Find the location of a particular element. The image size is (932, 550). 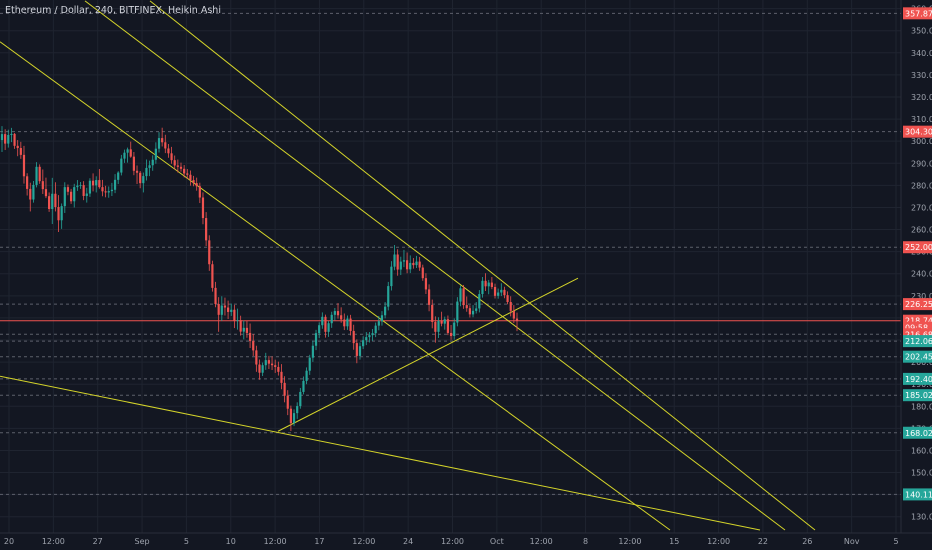

x-tick-label: 5 is located at coordinates (895, 541).